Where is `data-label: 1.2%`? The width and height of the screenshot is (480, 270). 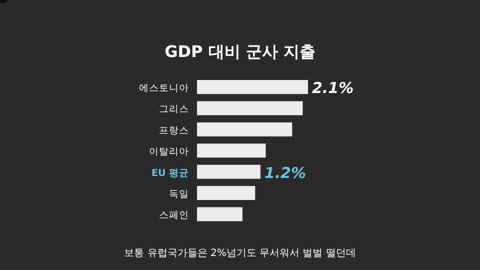
data-label: 1.2% is located at coordinates (285, 173).